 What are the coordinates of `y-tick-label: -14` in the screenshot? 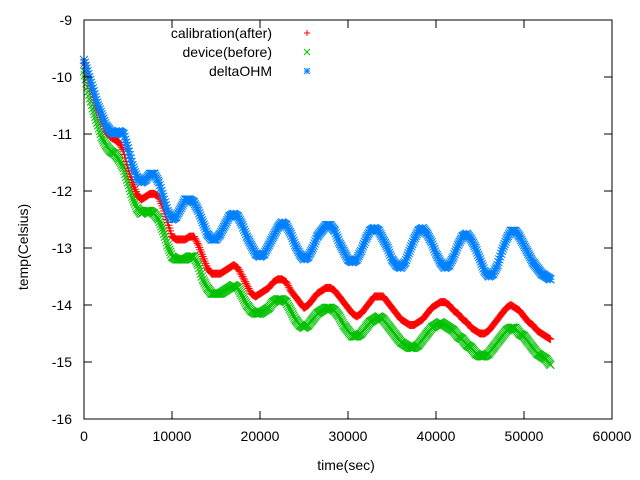 It's located at (62, 305).